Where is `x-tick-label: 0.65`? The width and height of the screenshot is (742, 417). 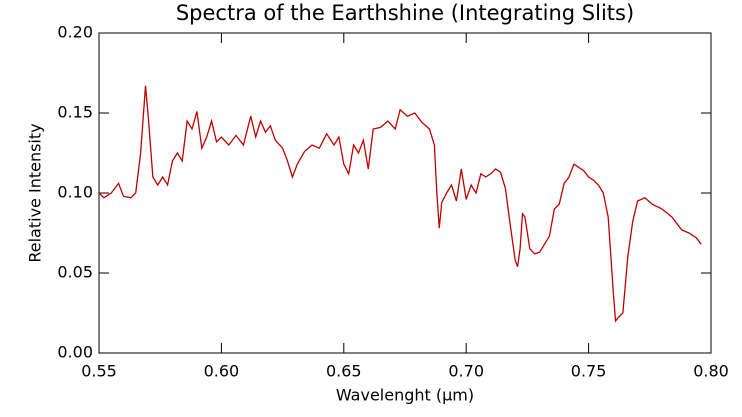 x-tick-label: 0.65 is located at coordinates (344, 371).